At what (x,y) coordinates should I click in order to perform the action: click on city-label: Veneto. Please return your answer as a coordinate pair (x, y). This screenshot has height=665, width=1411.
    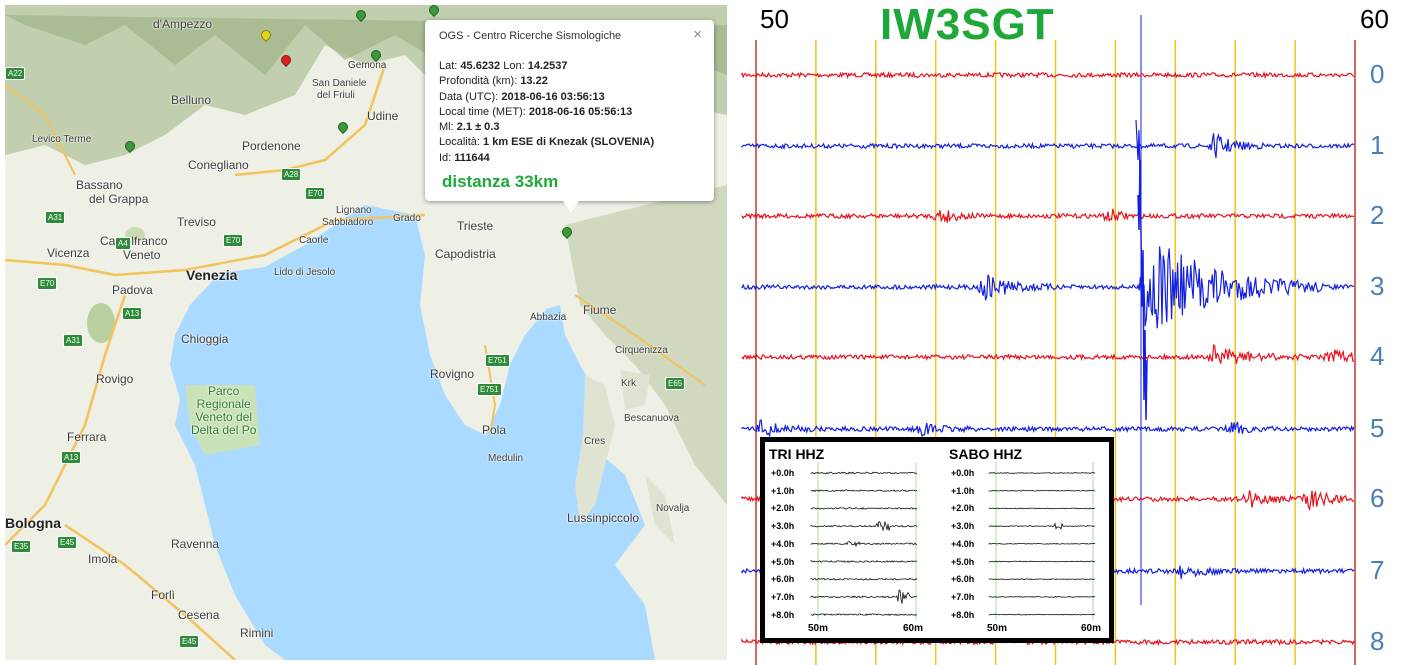
    Looking at the image, I should click on (142, 255).